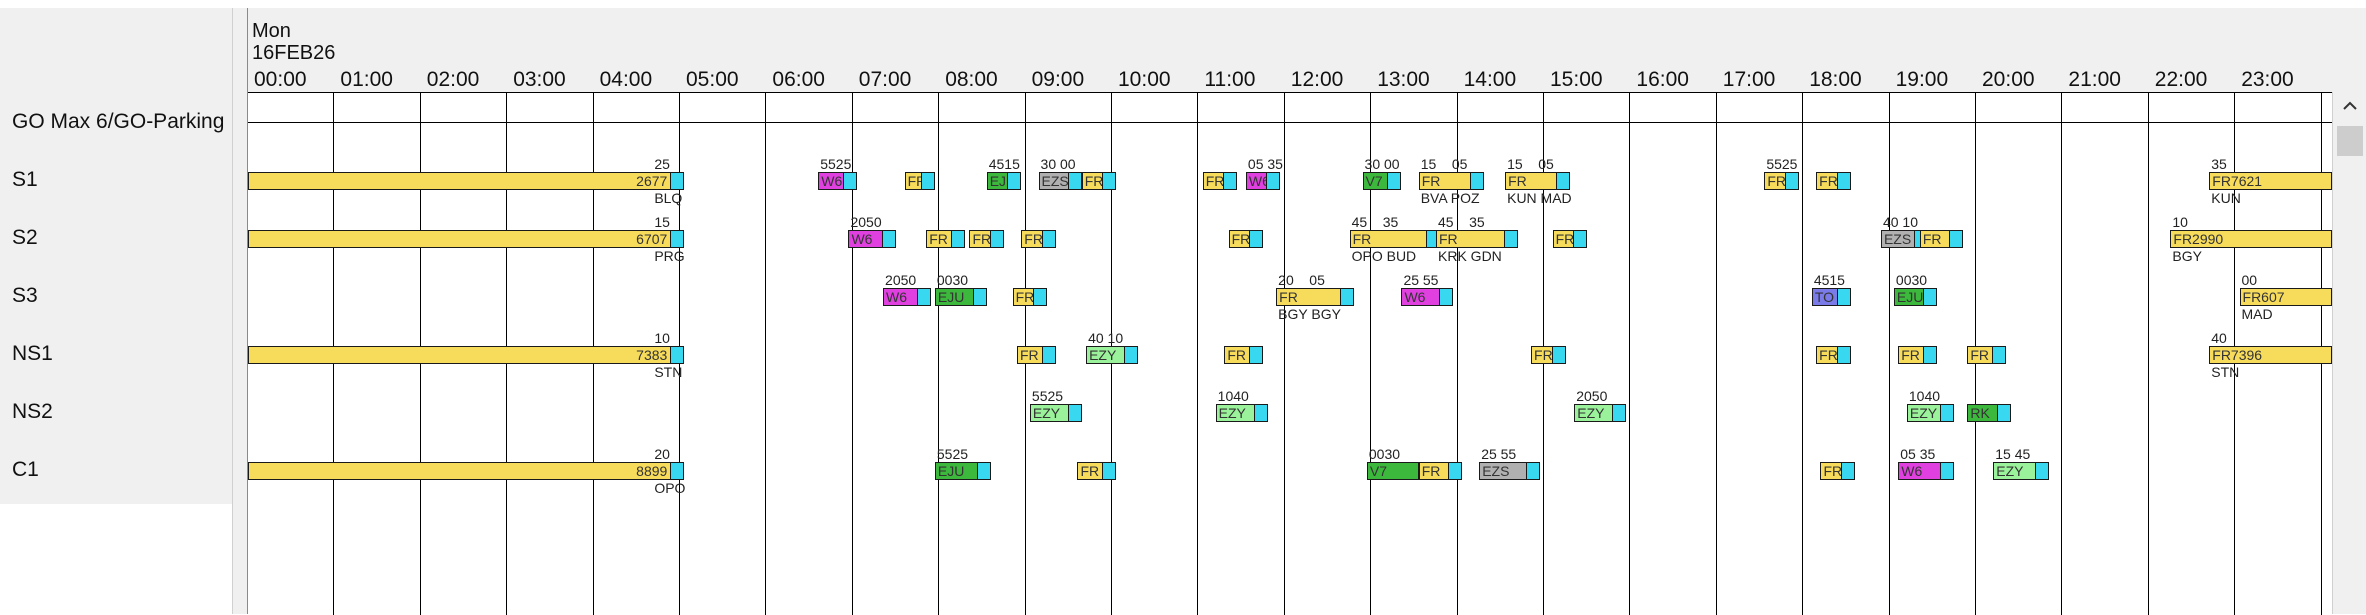  What do you see at coordinates (1989, 413) in the screenshot?
I see `flight-bar: RK` at bounding box center [1989, 413].